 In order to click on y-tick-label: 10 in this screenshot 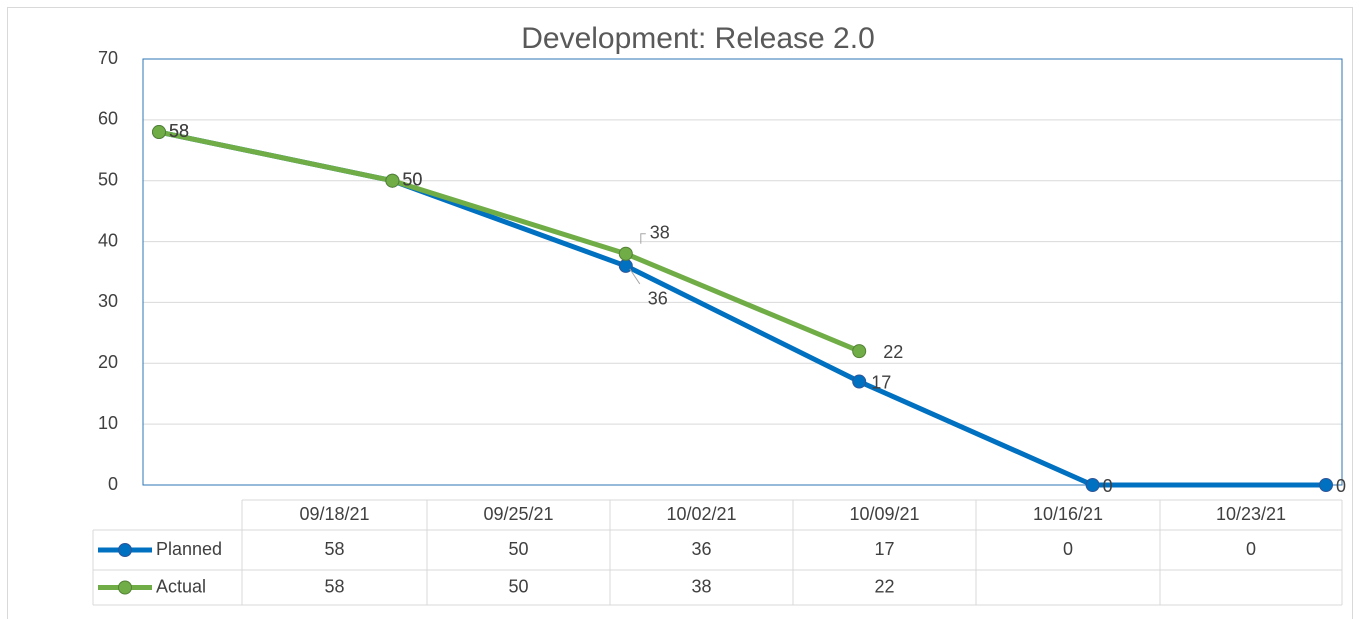, I will do `click(108, 423)`.